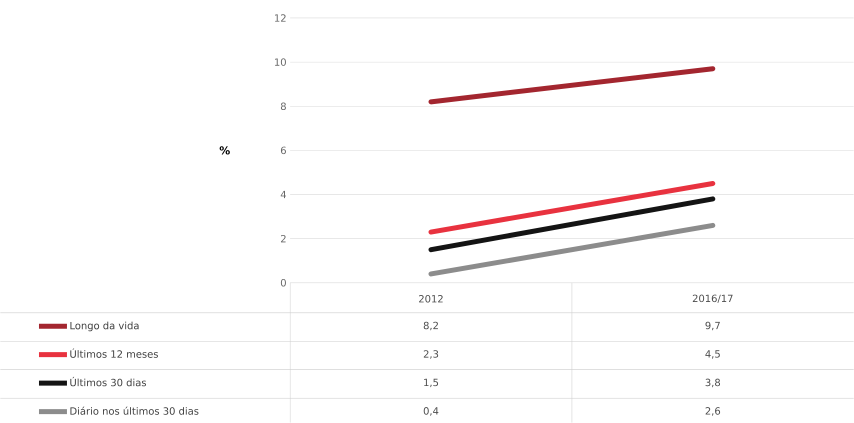 This screenshot has width=854, height=423. What do you see at coordinates (431, 383) in the screenshot?
I see `data-label: 1,5` at bounding box center [431, 383].